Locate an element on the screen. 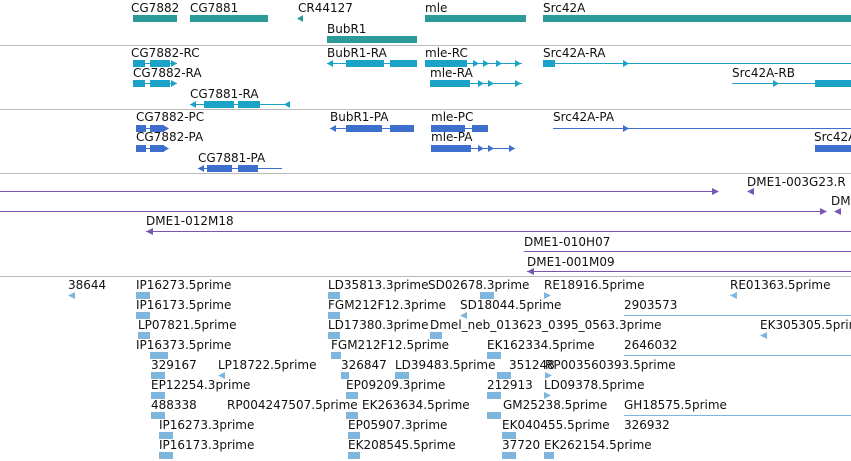 The width and height of the screenshot is (851, 461). feature-label: EP05907.3prime is located at coordinates (398, 425).